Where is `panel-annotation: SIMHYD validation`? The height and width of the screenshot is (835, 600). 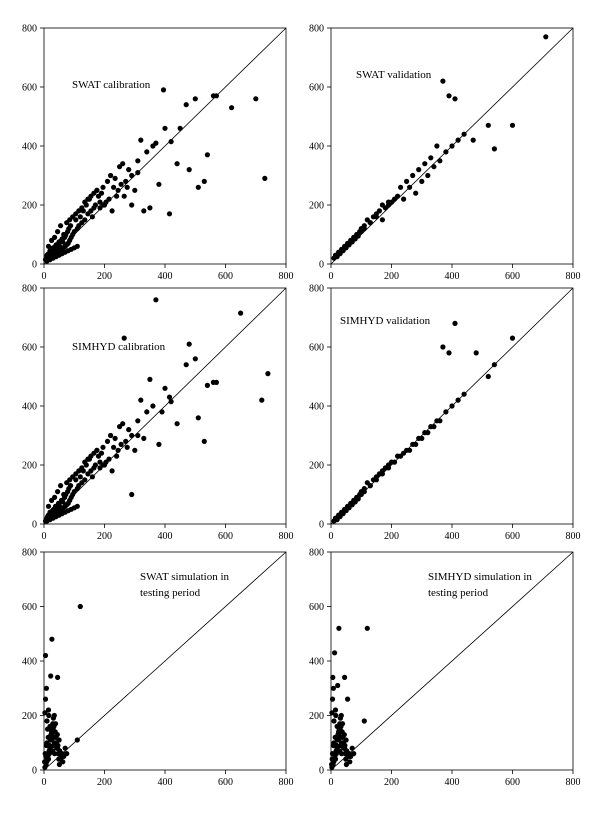 panel-annotation: SIMHYD validation is located at coordinates (385, 321).